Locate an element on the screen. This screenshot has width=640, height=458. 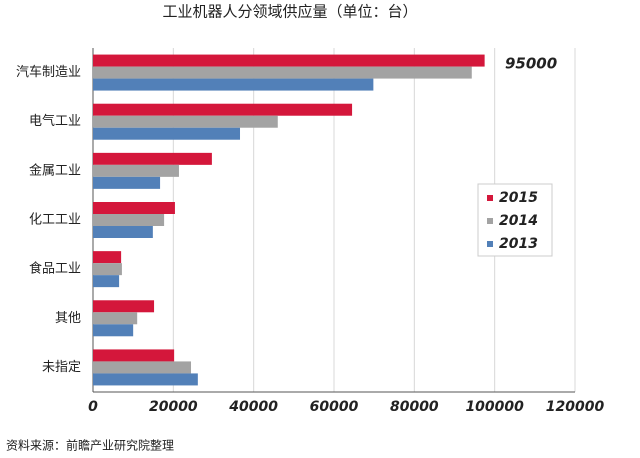
annotation: 95000 is located at coordinates (531, 64).